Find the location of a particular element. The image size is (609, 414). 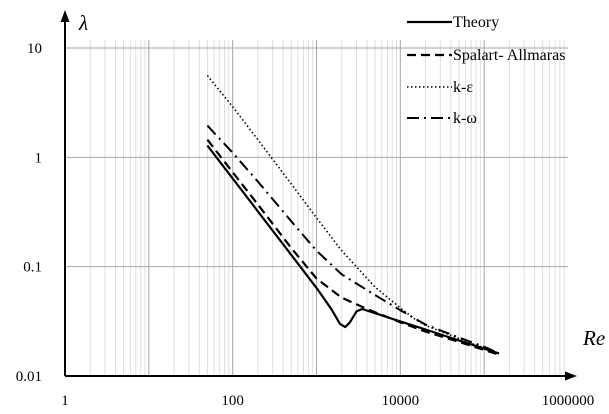

x-axis-arrow is located at coordinates (571, 376).